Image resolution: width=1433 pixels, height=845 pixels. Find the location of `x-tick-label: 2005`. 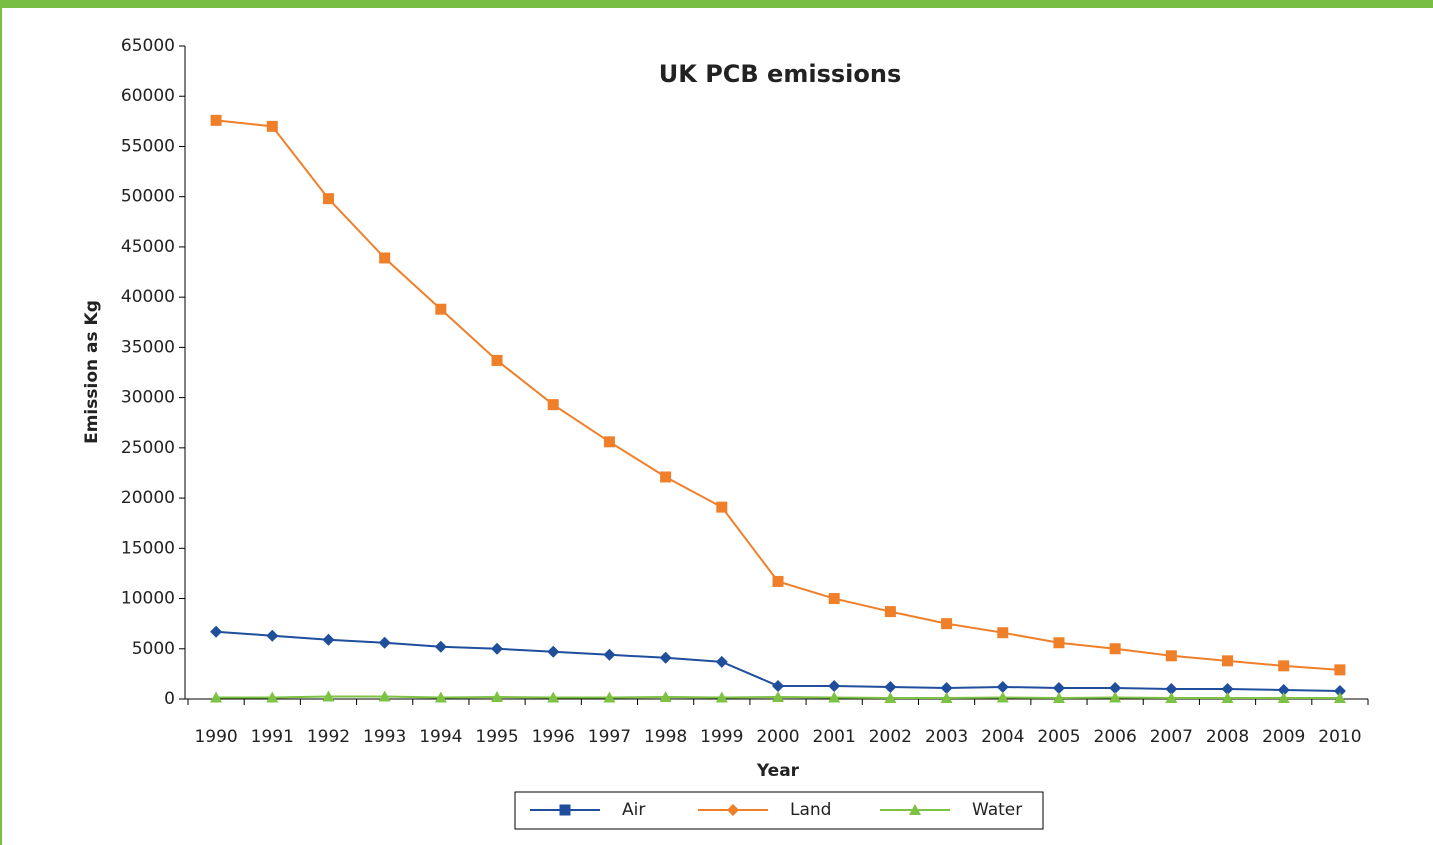

x-tick-label: 2005 is located at coordinates (1058, 737).